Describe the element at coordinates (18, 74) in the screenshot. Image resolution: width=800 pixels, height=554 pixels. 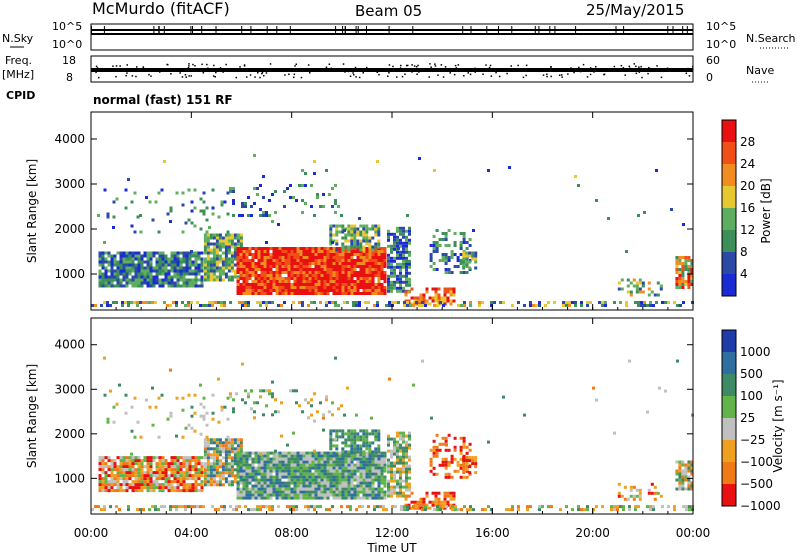
I see `freq-unit: [MHz]` at that location.